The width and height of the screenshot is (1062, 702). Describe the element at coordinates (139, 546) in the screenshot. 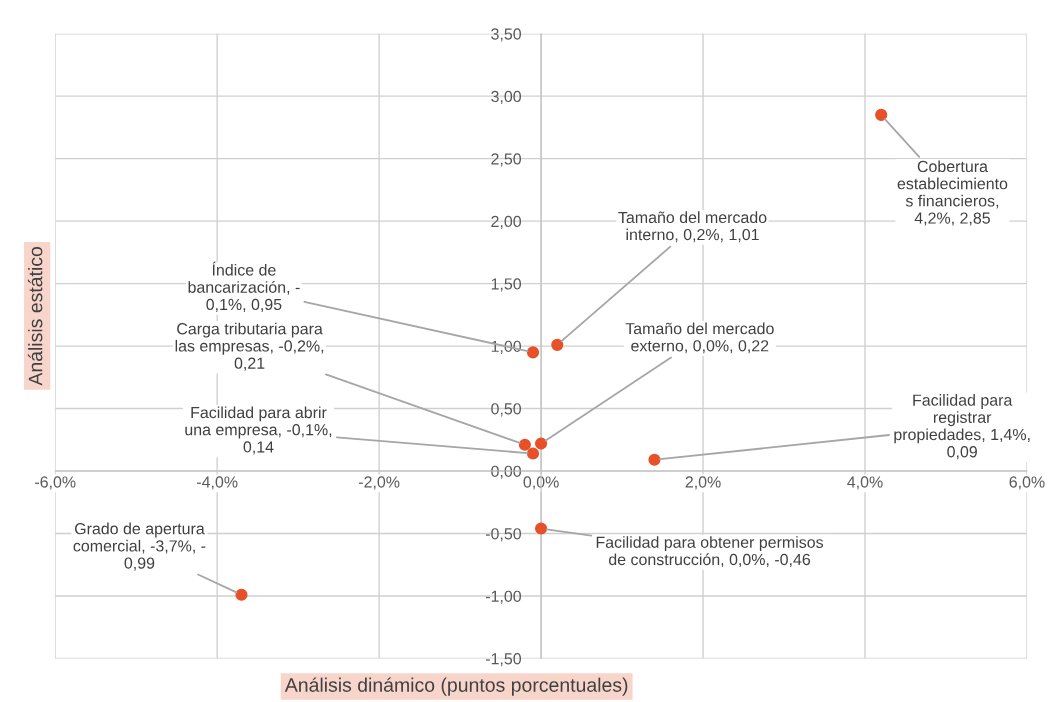

I see `annotation: Grado de apertura comercial, -3,7%, - 0,99` at that location.